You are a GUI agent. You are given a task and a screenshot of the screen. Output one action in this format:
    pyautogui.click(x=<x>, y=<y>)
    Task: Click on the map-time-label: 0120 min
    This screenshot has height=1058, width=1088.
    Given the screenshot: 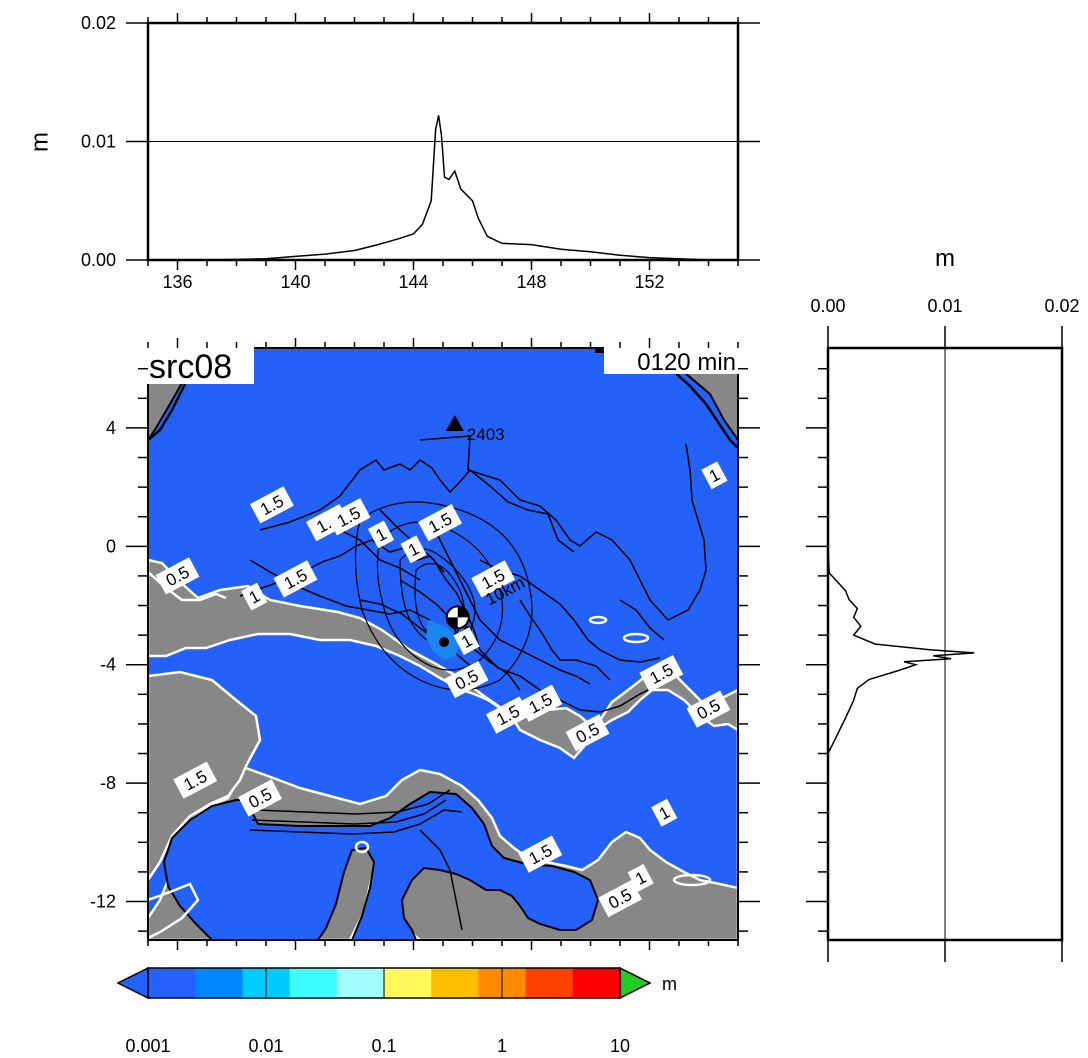 What is the action you would take?
    pyautogui.click(x=686, y=362)
    